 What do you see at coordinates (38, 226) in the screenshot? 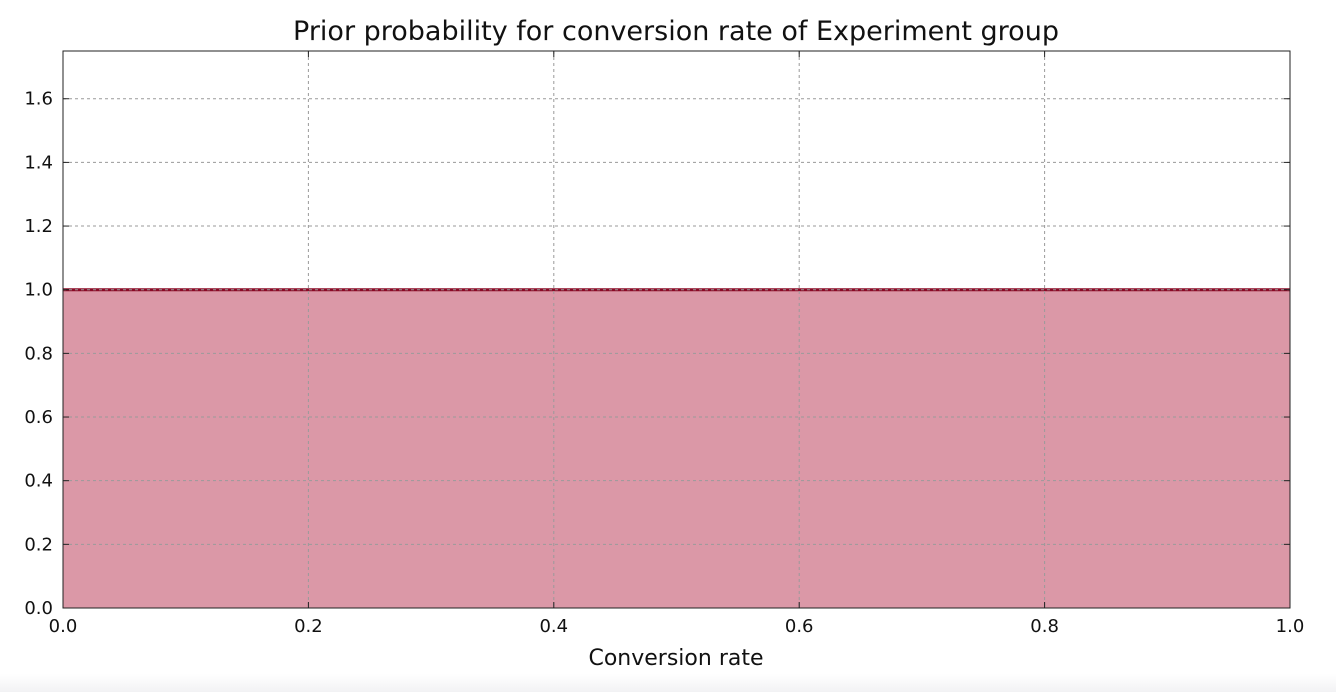
I see `y-tick-label: 1.2` at bounding box center [38, 226].